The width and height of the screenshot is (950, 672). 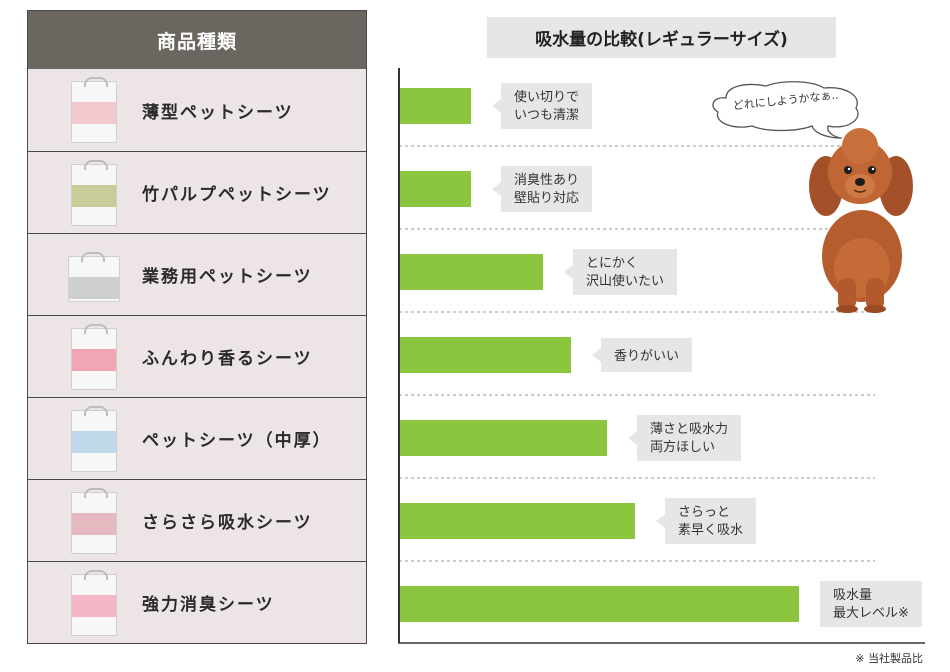 I want to click on callout-label: 沢山使いたい, so click(x=625, y=281).